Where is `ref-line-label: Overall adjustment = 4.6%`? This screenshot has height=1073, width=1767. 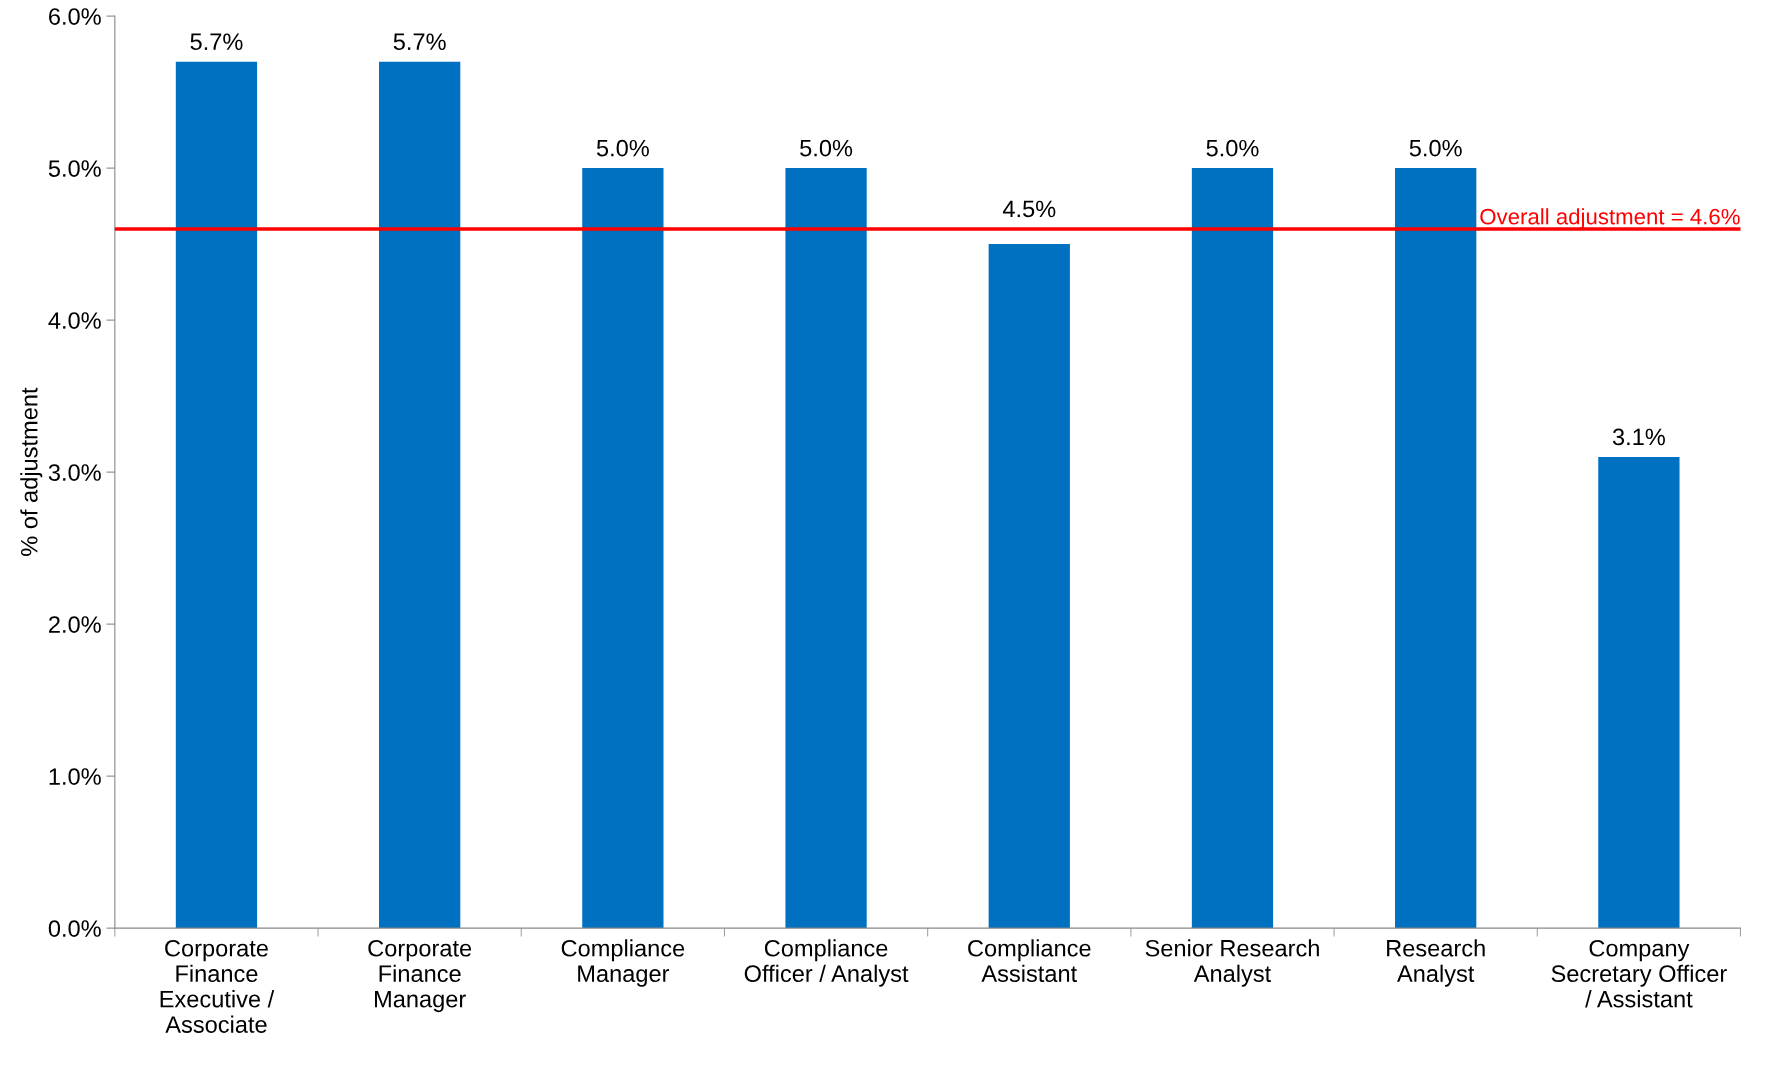
ref-line-label: Overall adjustment = 4.6% is located at coordinates (1610, 218).